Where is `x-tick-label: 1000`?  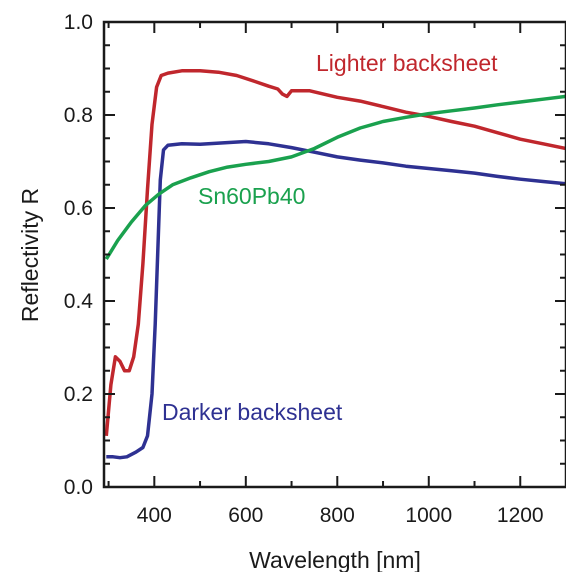
x-tick-label: 1000 is located at coordinates (428, 515).